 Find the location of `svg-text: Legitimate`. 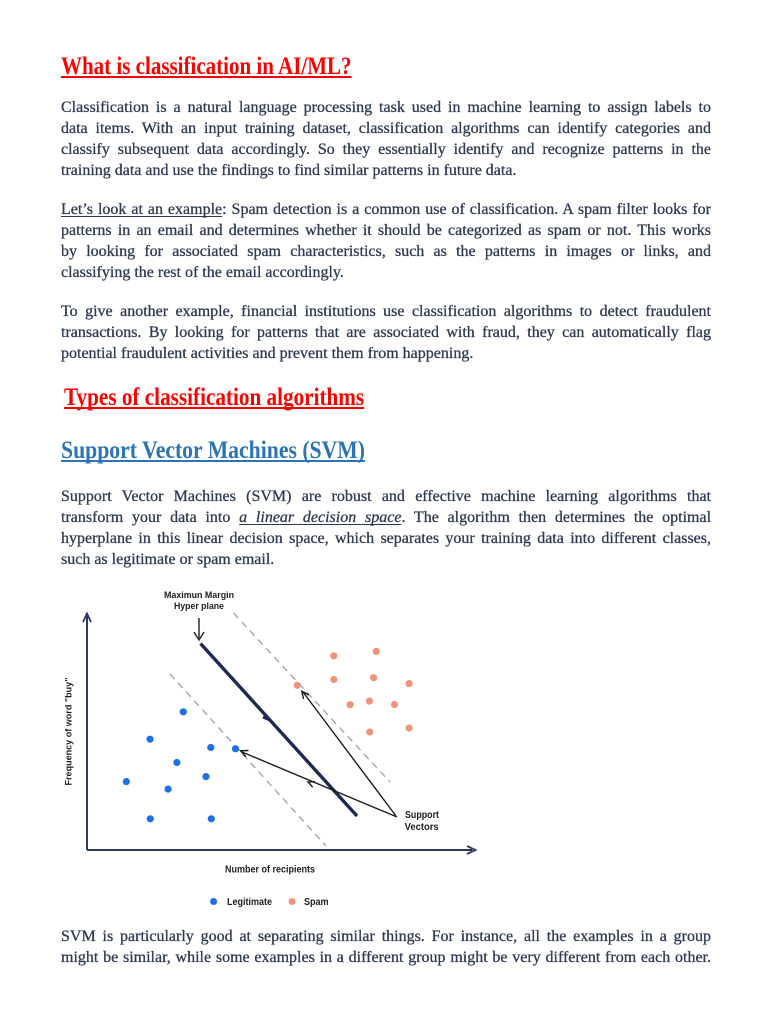

svg-text: Legitimate is located at coordinates (249, 902).